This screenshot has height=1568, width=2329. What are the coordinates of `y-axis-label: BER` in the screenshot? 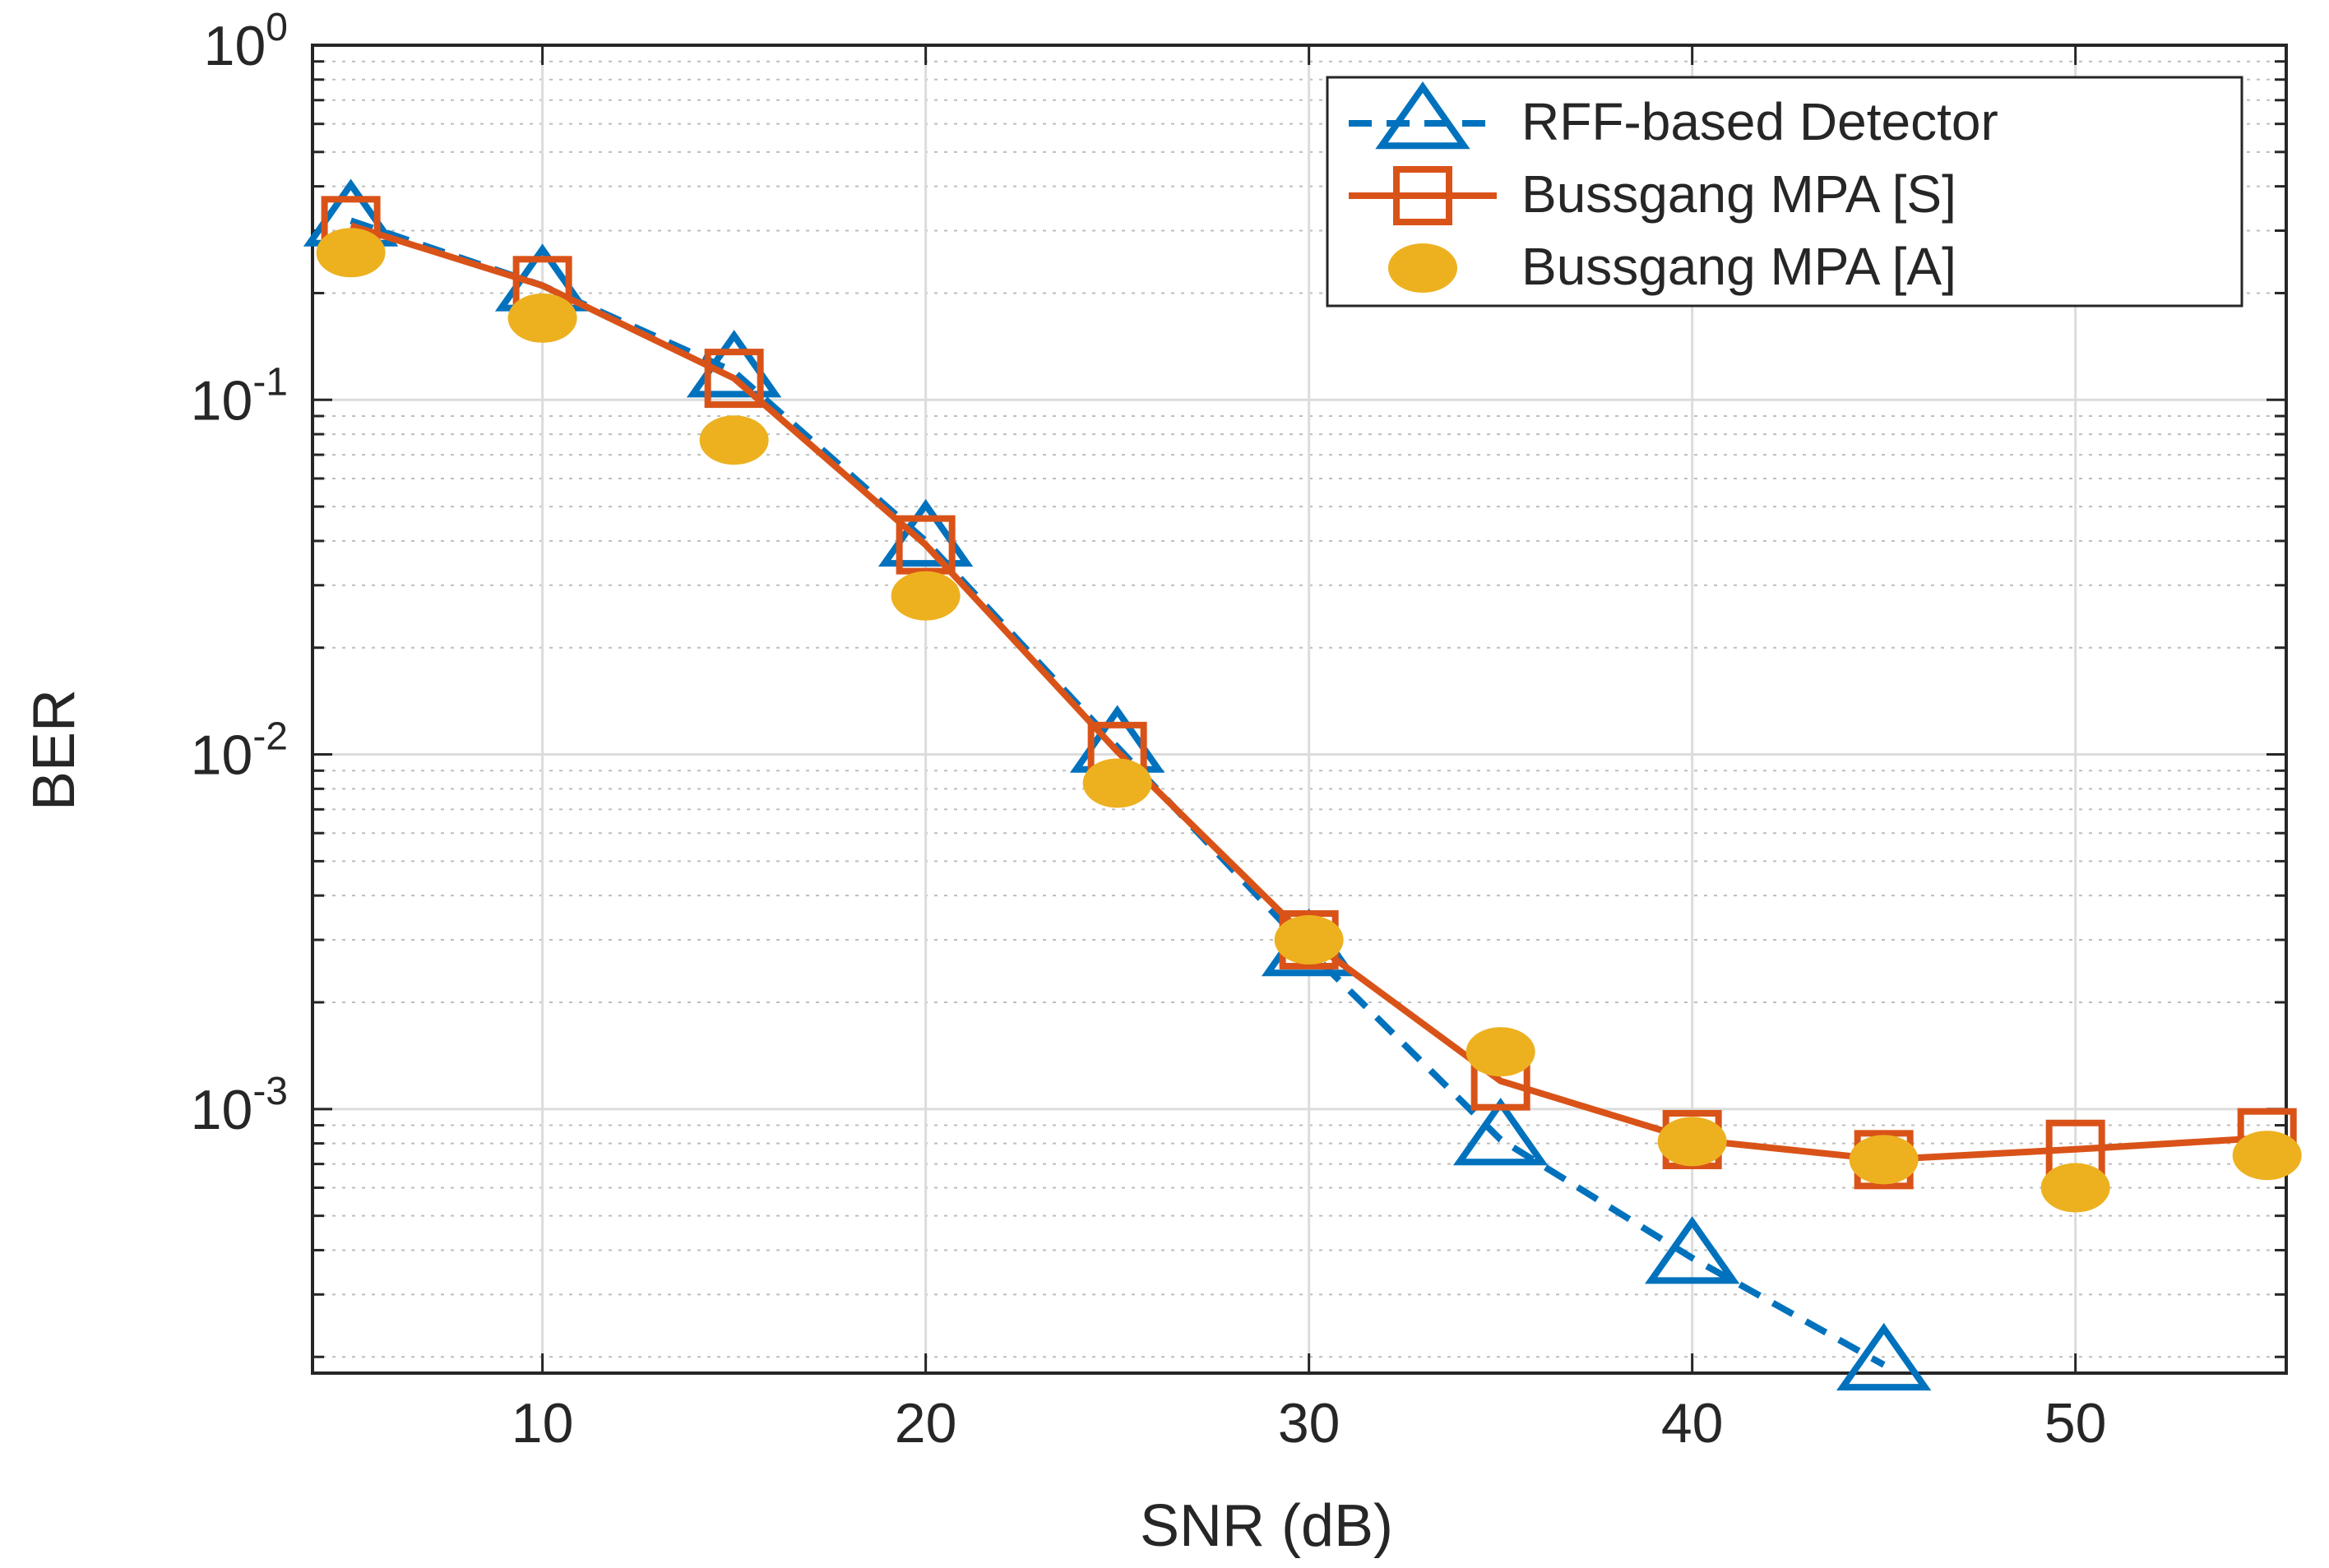 It's located at (54, 750).